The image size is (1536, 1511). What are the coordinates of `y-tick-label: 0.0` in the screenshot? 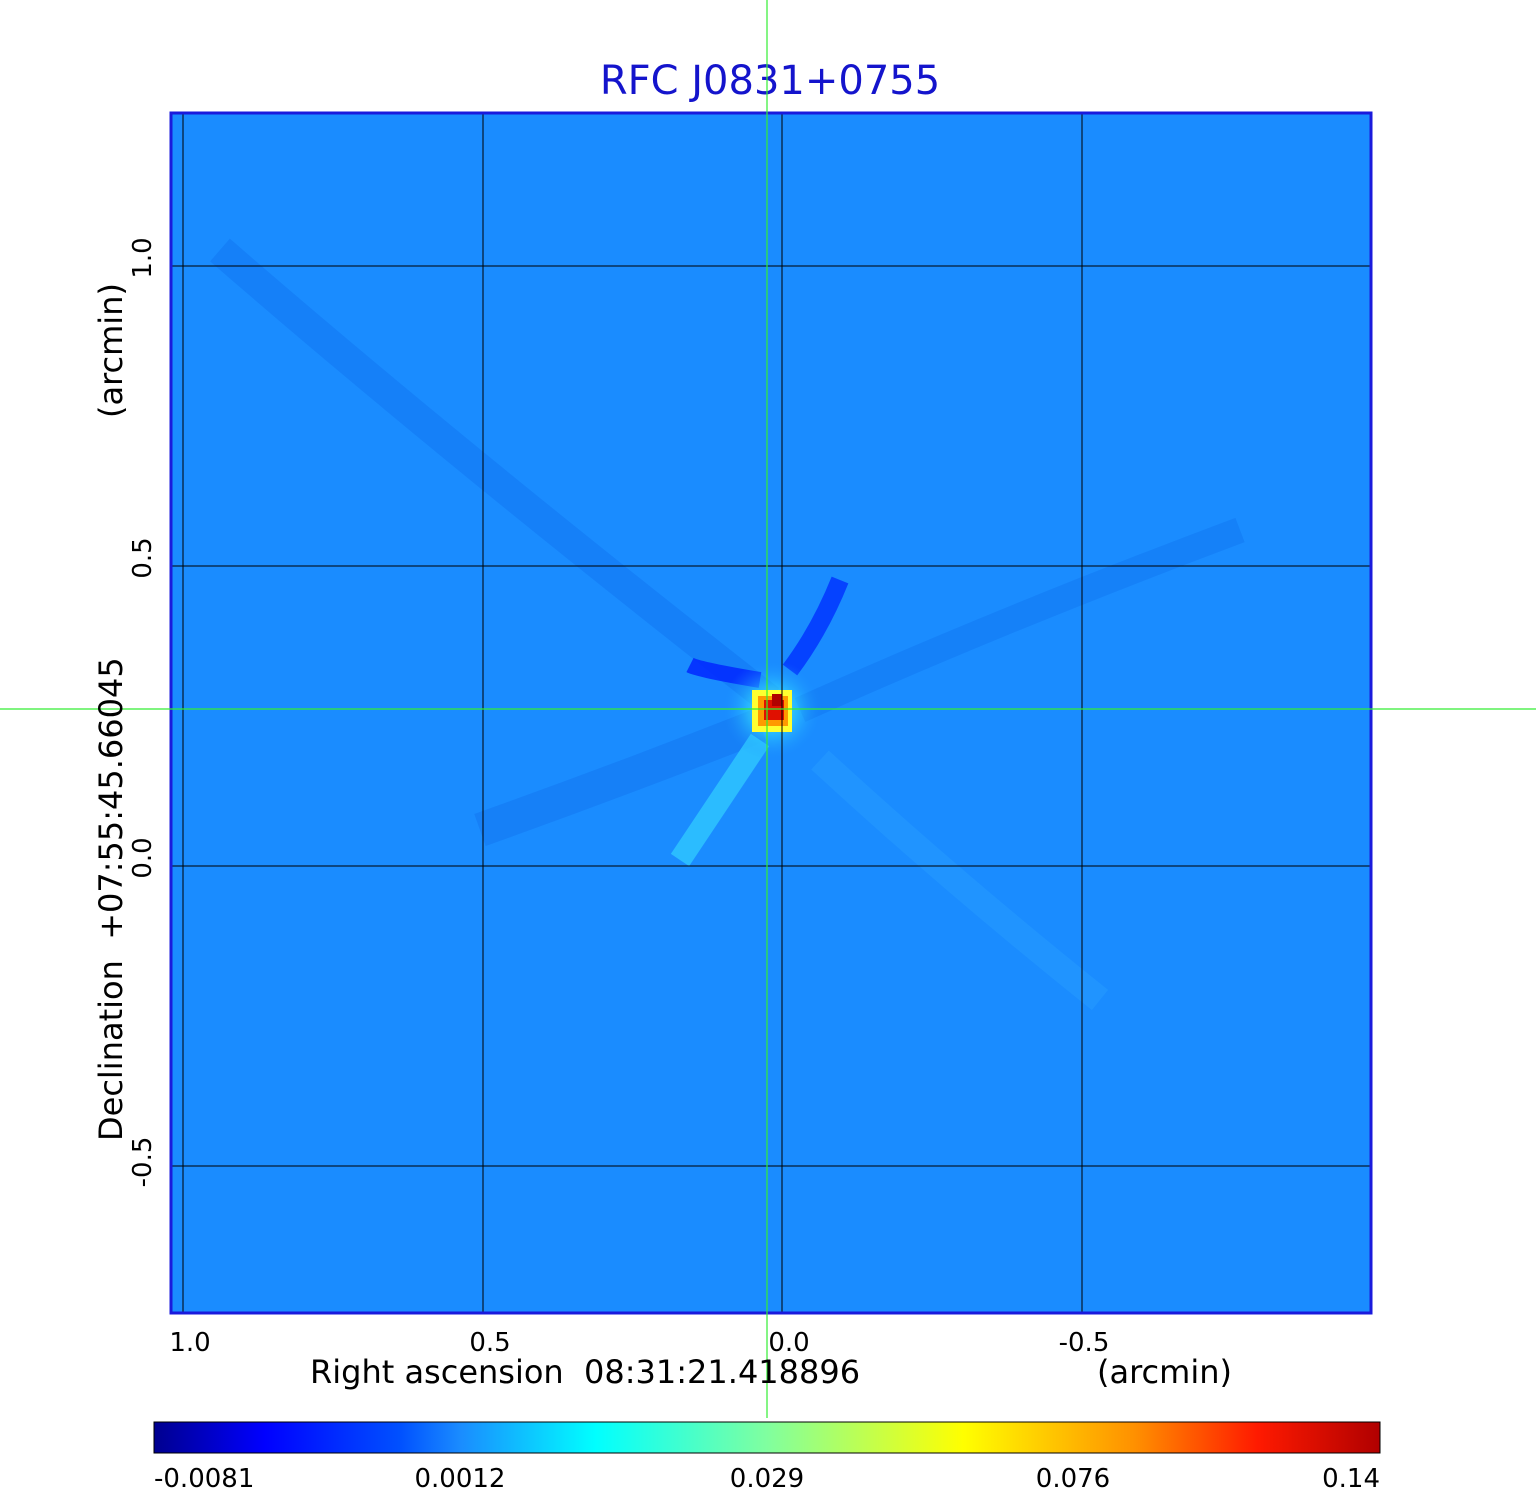 It's located at (143, 857).